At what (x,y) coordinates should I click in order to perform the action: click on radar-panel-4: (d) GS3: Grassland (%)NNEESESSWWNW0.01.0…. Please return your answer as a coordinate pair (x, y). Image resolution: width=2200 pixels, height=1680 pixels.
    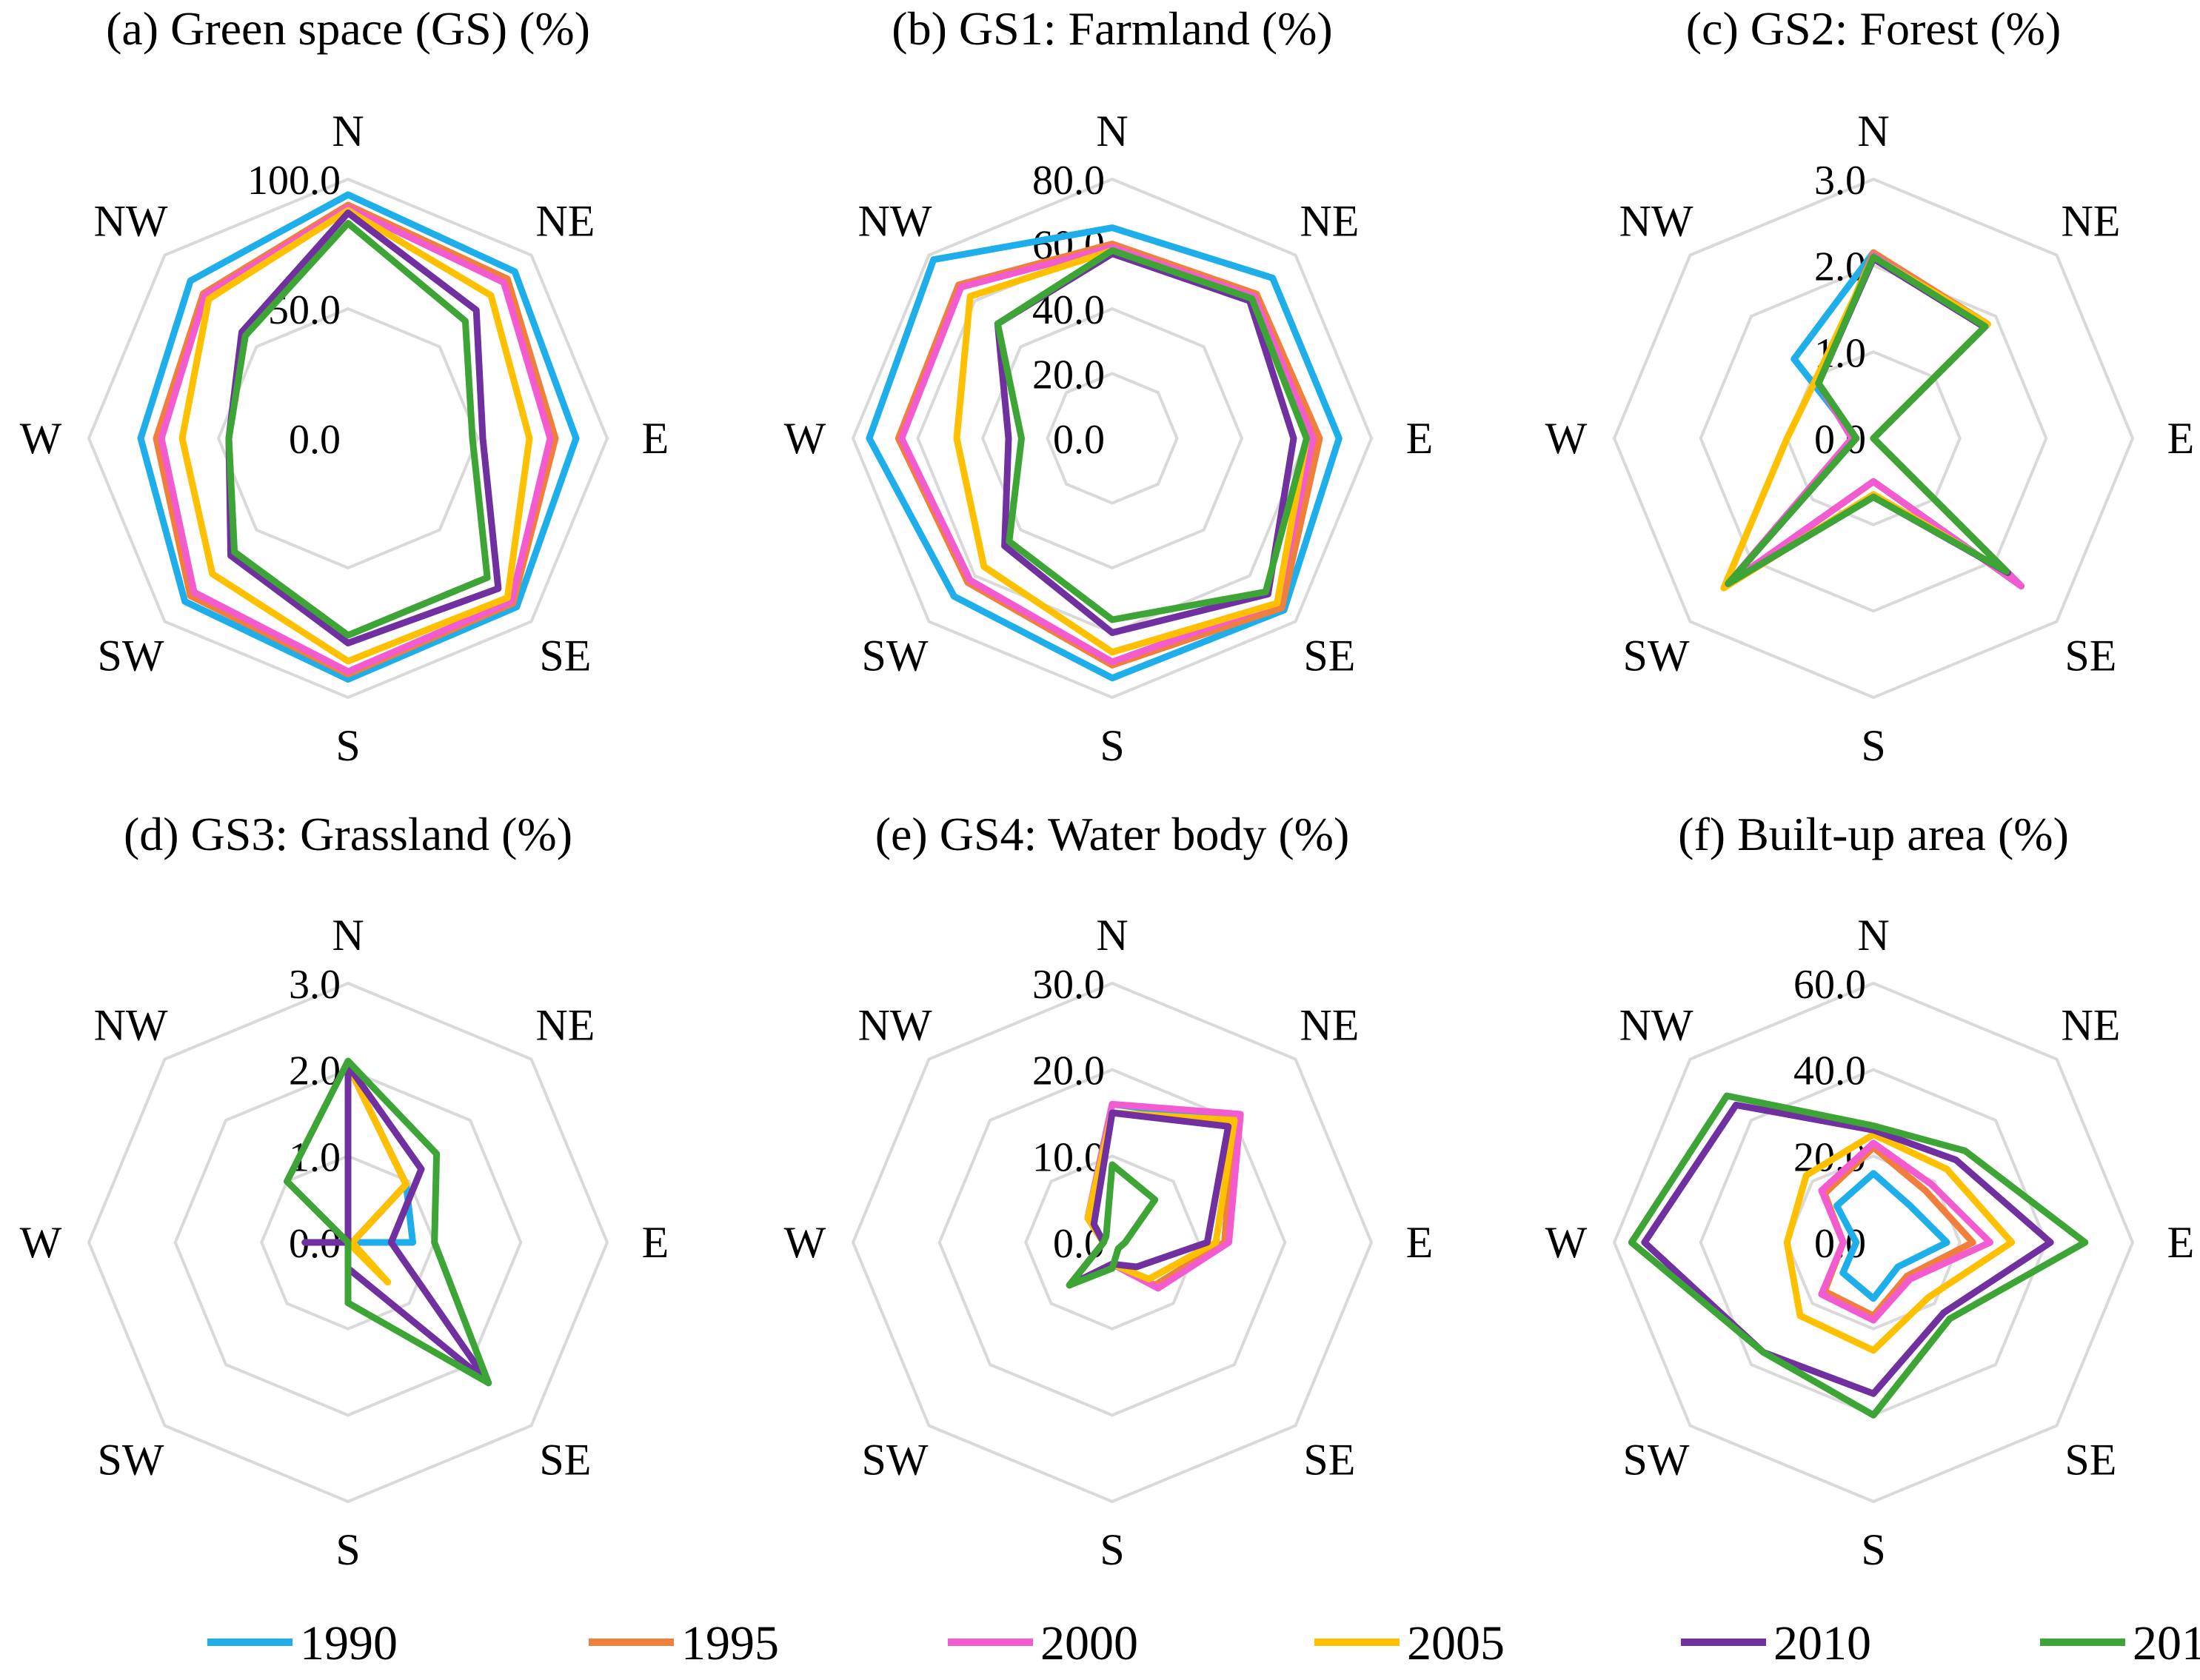
    Looking at the image, I should click on (344, 1191).